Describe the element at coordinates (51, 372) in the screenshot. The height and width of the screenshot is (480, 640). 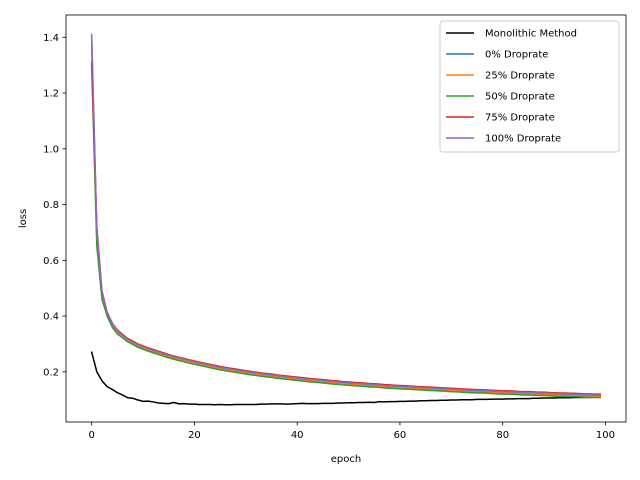
I see `y-tick-label: 0.2` at that location.